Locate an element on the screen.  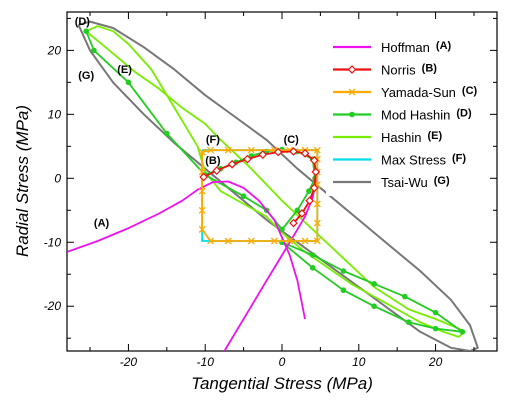
x-tick-label: 20 is located at coordinates (435, 362).